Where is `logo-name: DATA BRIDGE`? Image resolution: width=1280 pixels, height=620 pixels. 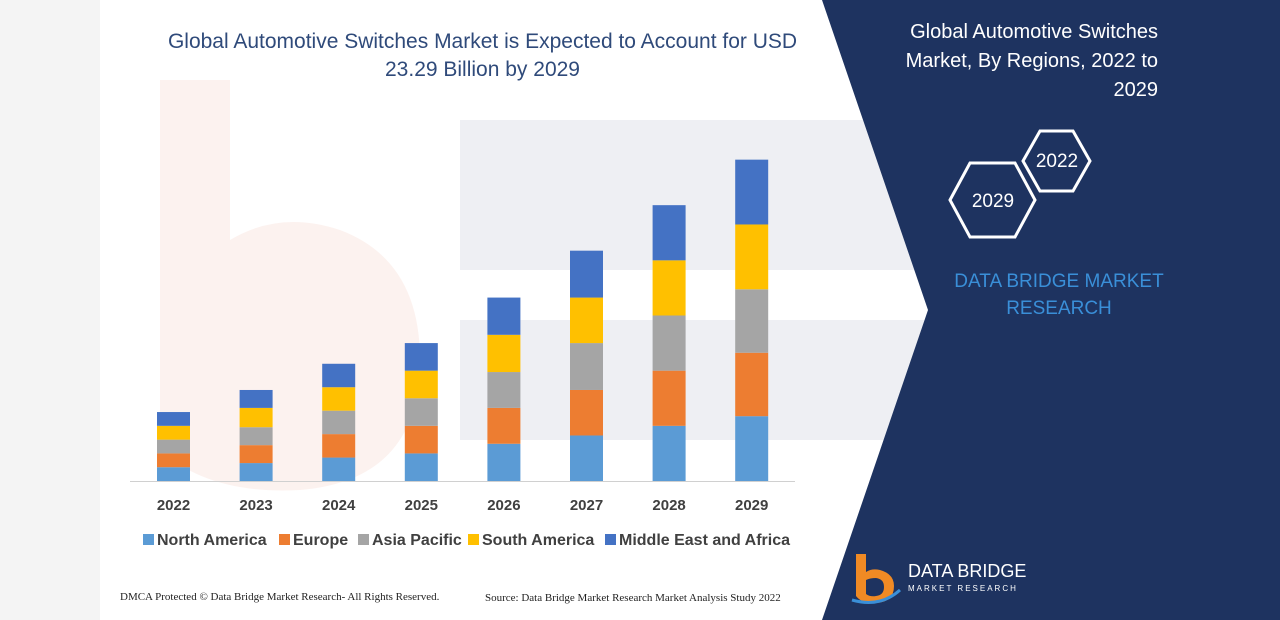 logo-name: DATA BRIDGE is located at coordinates (967, 571).